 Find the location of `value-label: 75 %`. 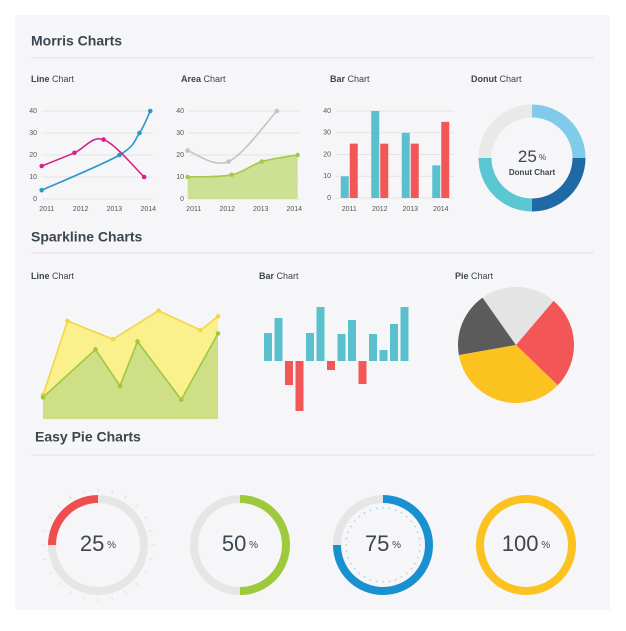

value-label: 75 % is located at coordinates (383, 543).